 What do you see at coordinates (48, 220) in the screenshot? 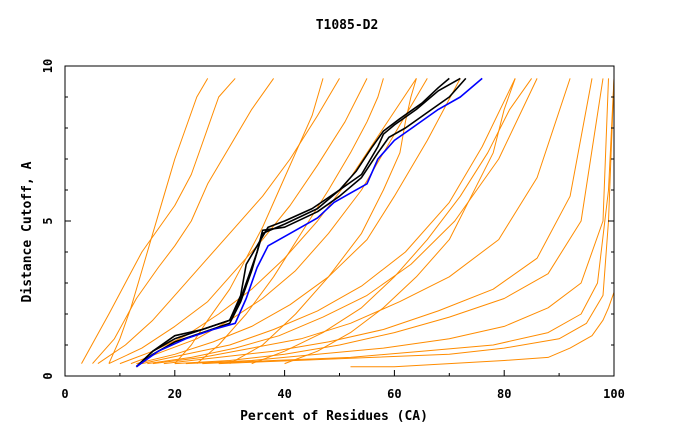
I see `y-tick-label-5: 5` at bounding box center [48, 220].